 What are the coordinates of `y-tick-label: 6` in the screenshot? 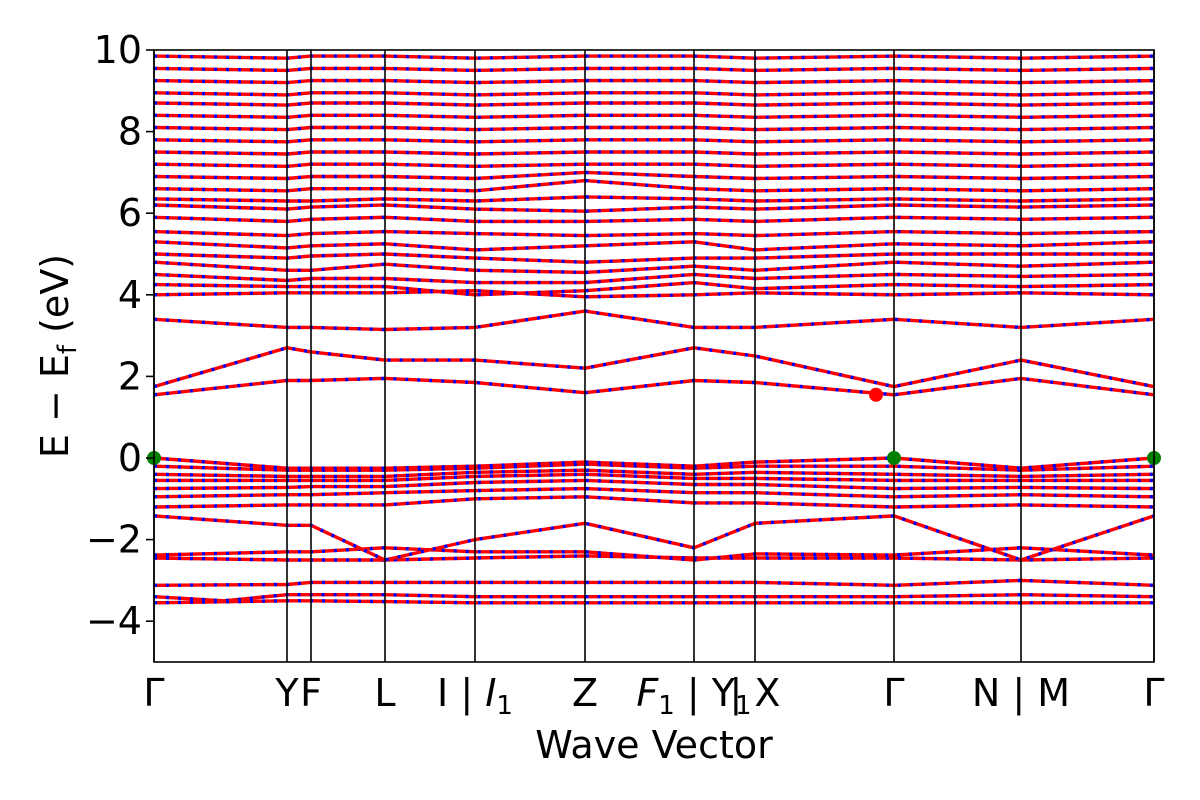 It's located at (130, 213).